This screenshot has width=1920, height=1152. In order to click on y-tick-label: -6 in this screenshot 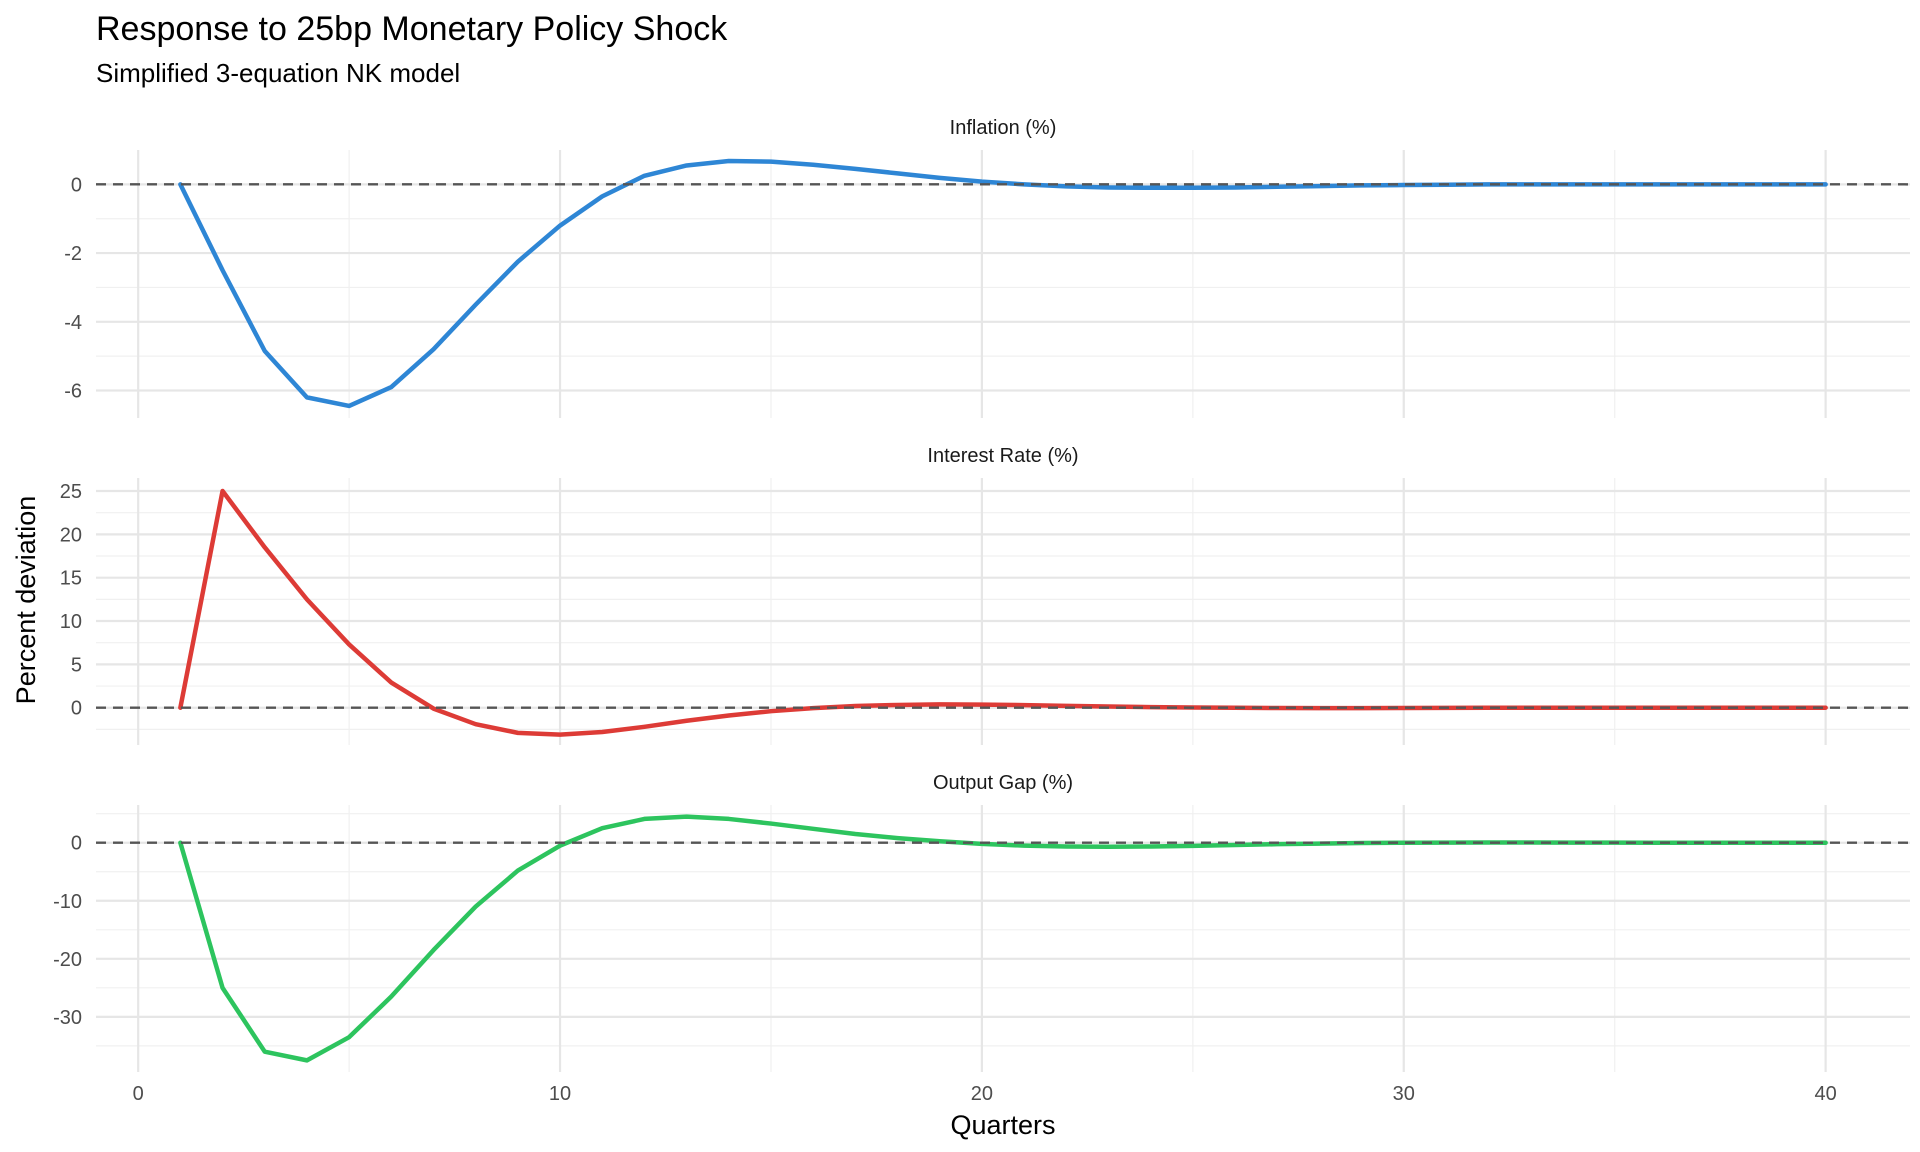, I will do `click(73, 392)`.